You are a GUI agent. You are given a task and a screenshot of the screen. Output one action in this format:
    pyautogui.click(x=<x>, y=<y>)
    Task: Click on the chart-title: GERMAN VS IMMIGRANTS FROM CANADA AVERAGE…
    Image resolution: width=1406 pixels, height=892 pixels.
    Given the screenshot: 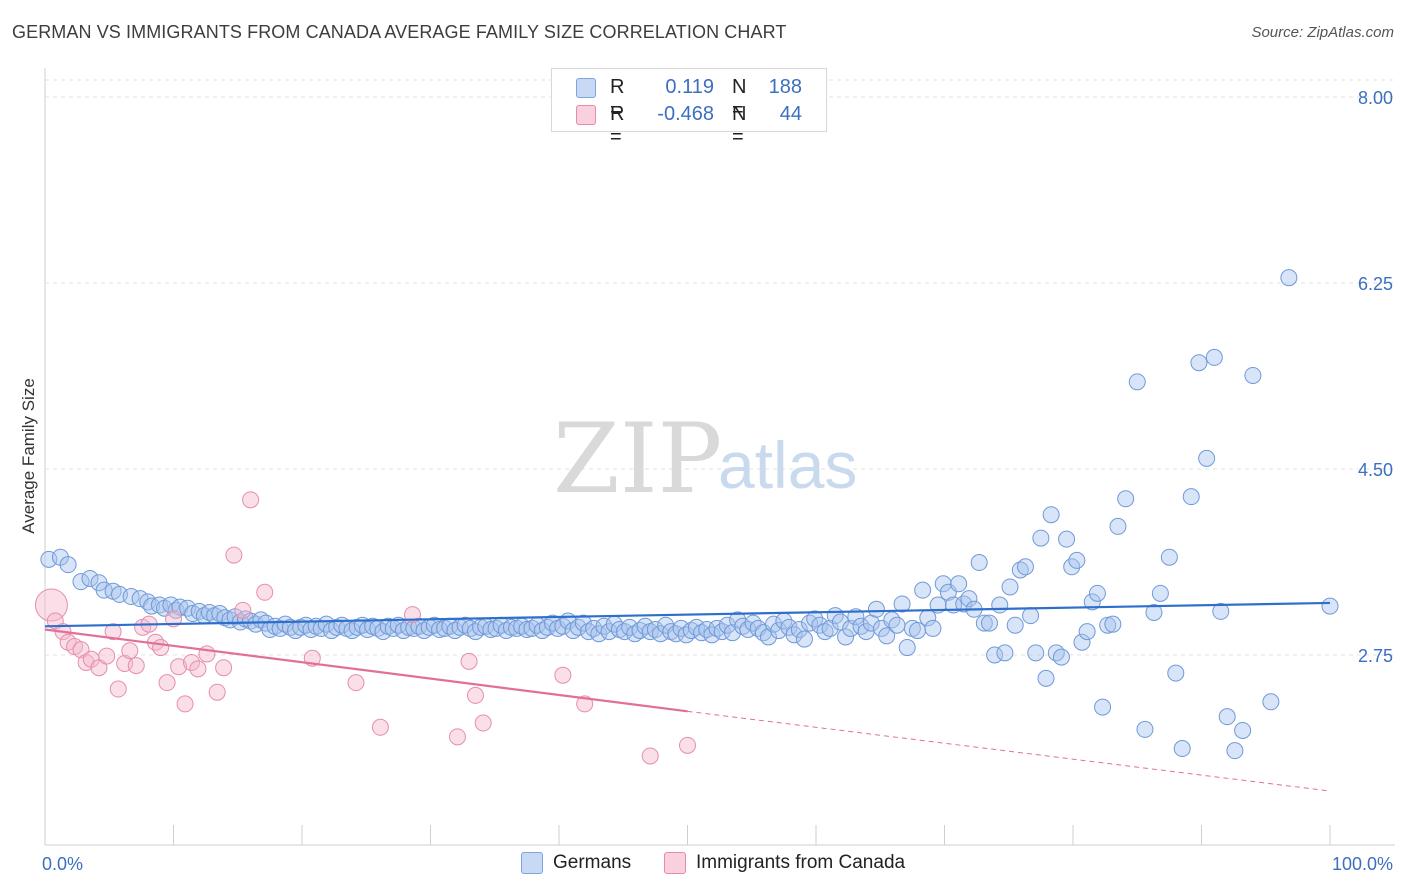 What is the action you would take?
    pyautogui.click(x=399, y=32)
    